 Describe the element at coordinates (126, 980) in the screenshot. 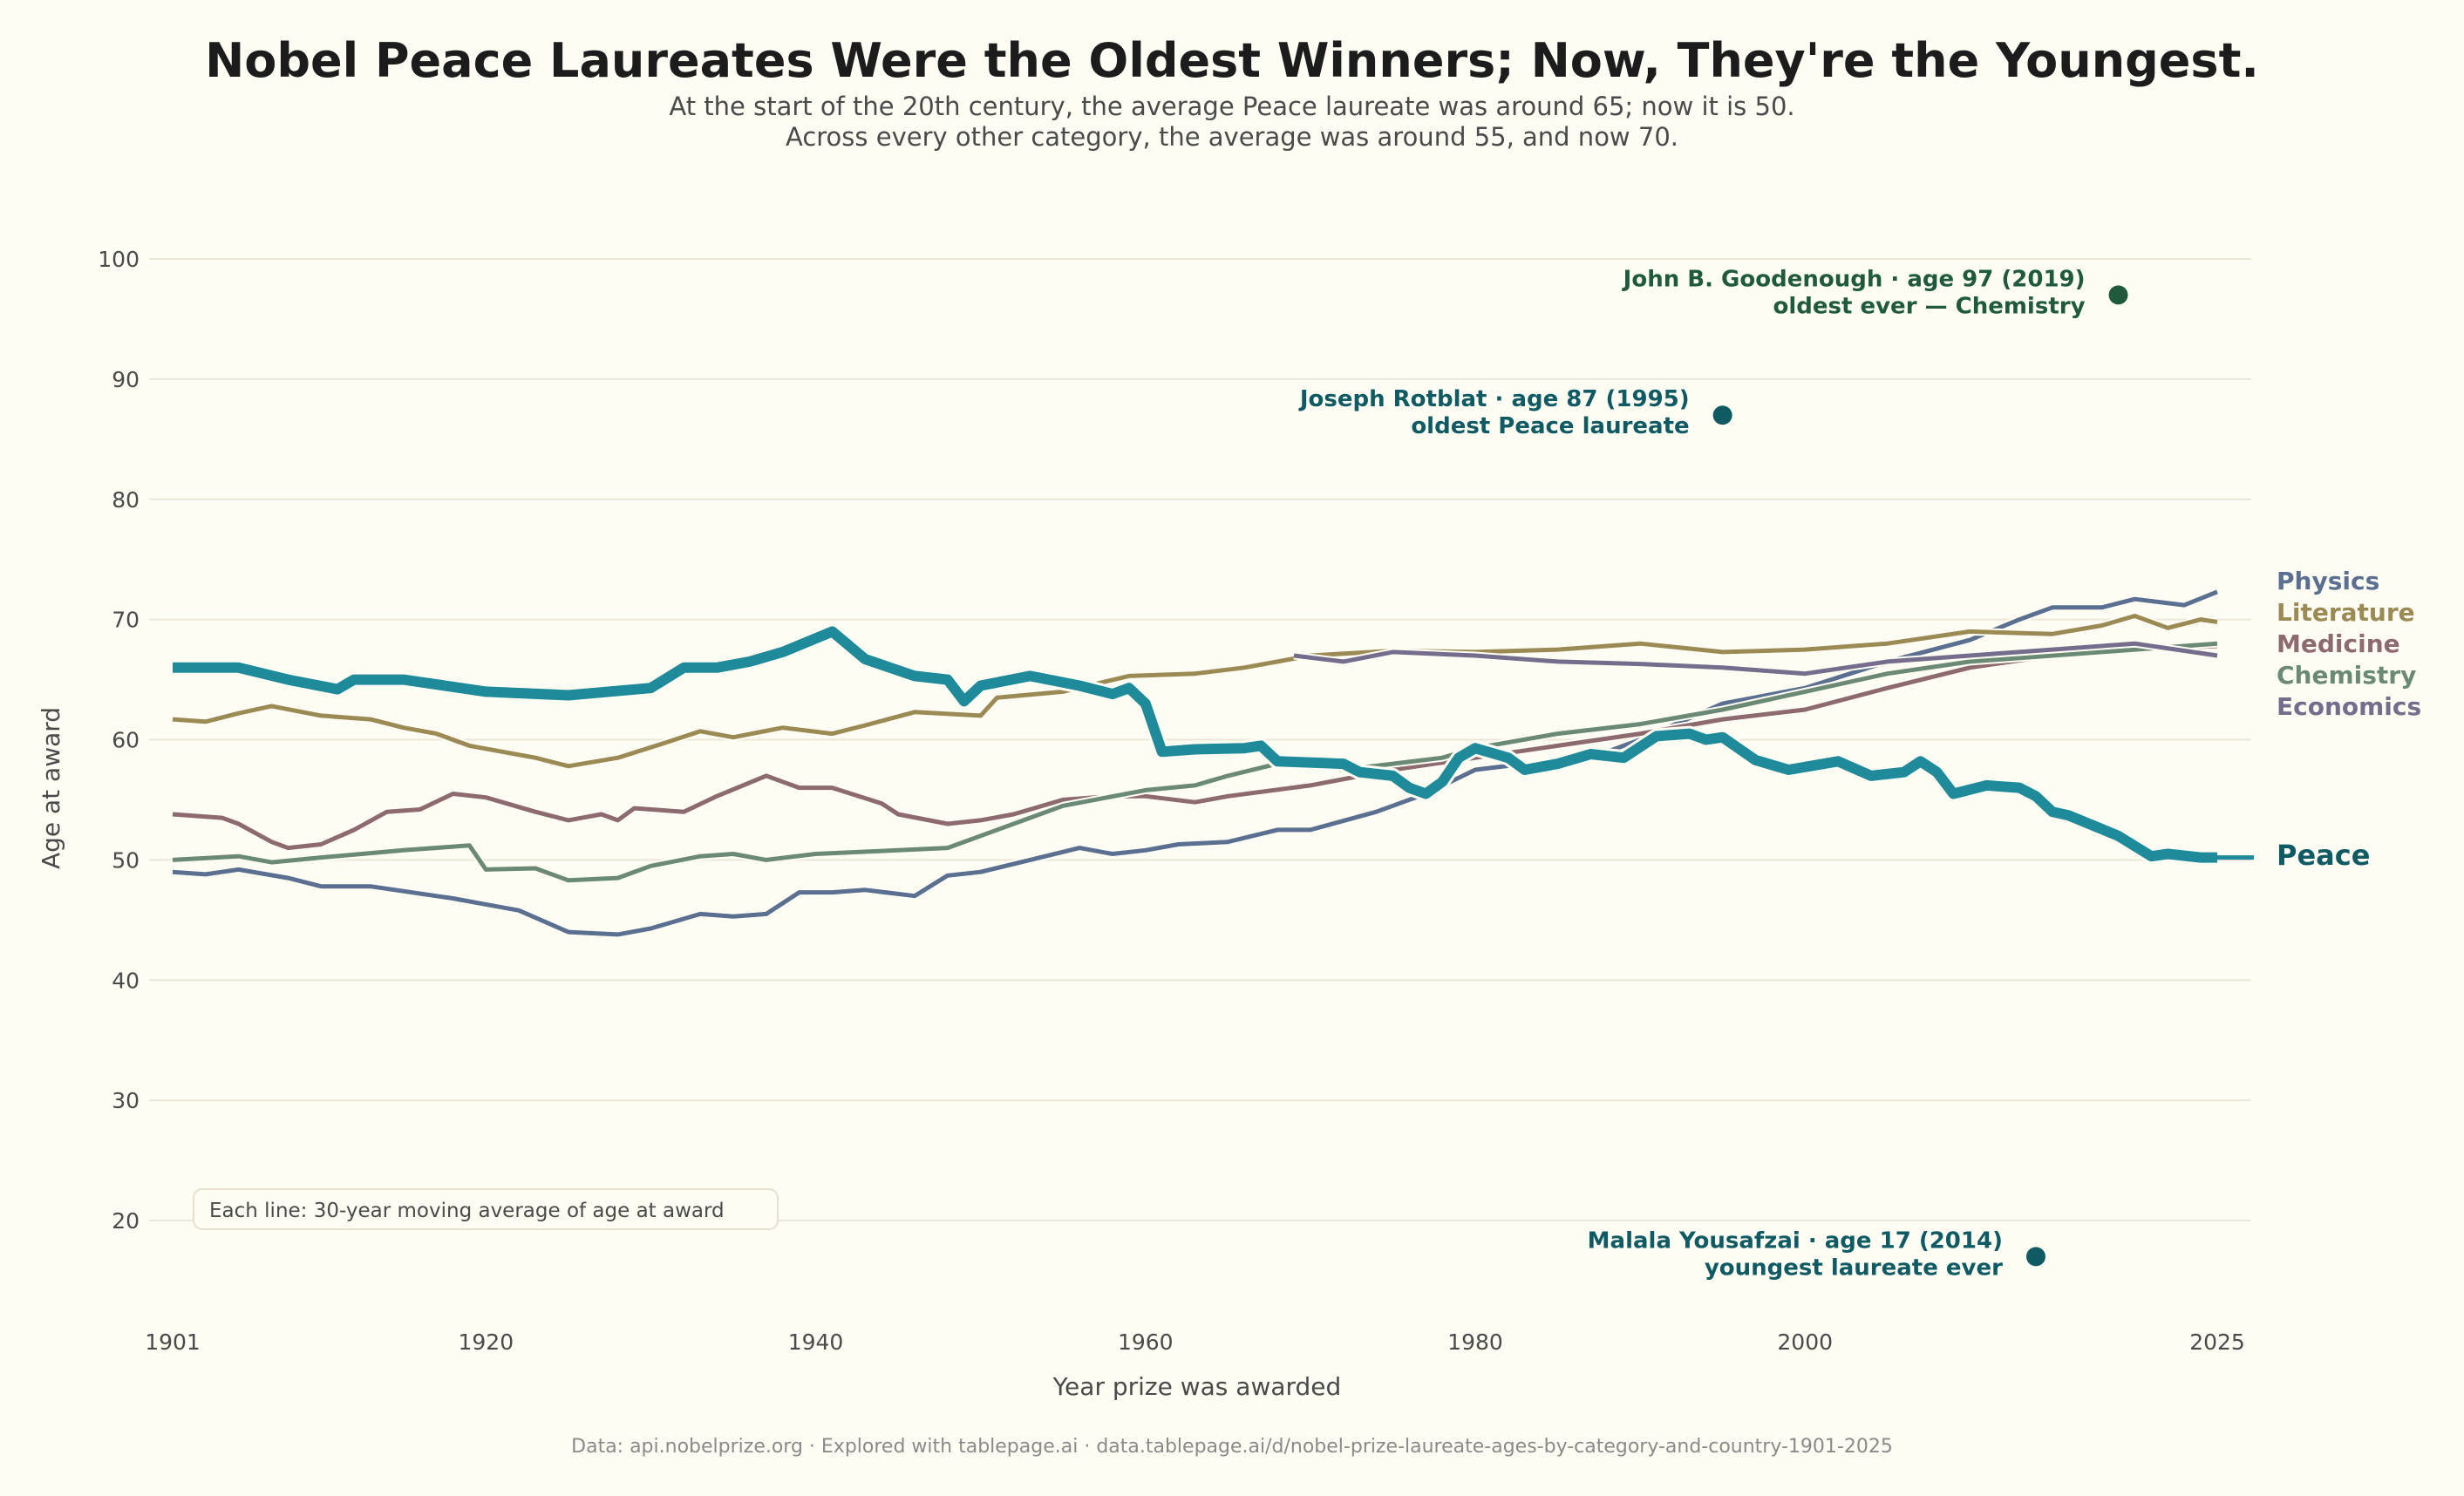

I see `y-tick-label: 40` at that location.